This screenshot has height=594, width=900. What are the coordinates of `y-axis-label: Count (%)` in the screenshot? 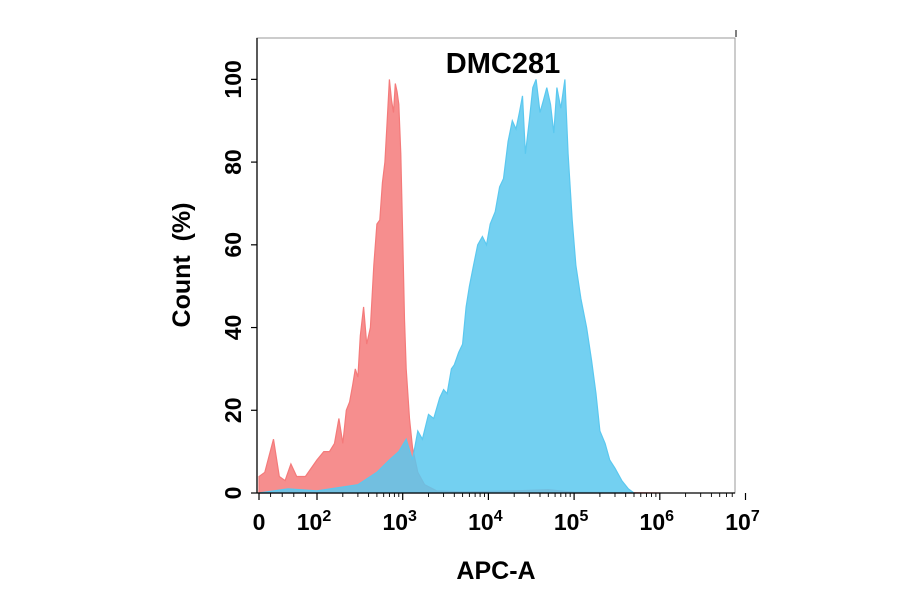 It's located at (182, 265).